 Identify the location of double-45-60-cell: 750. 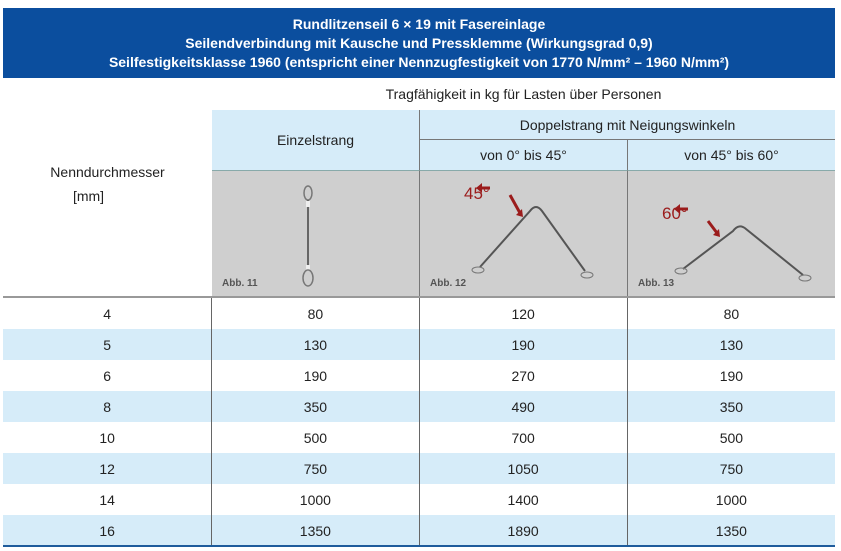
(730, 468).